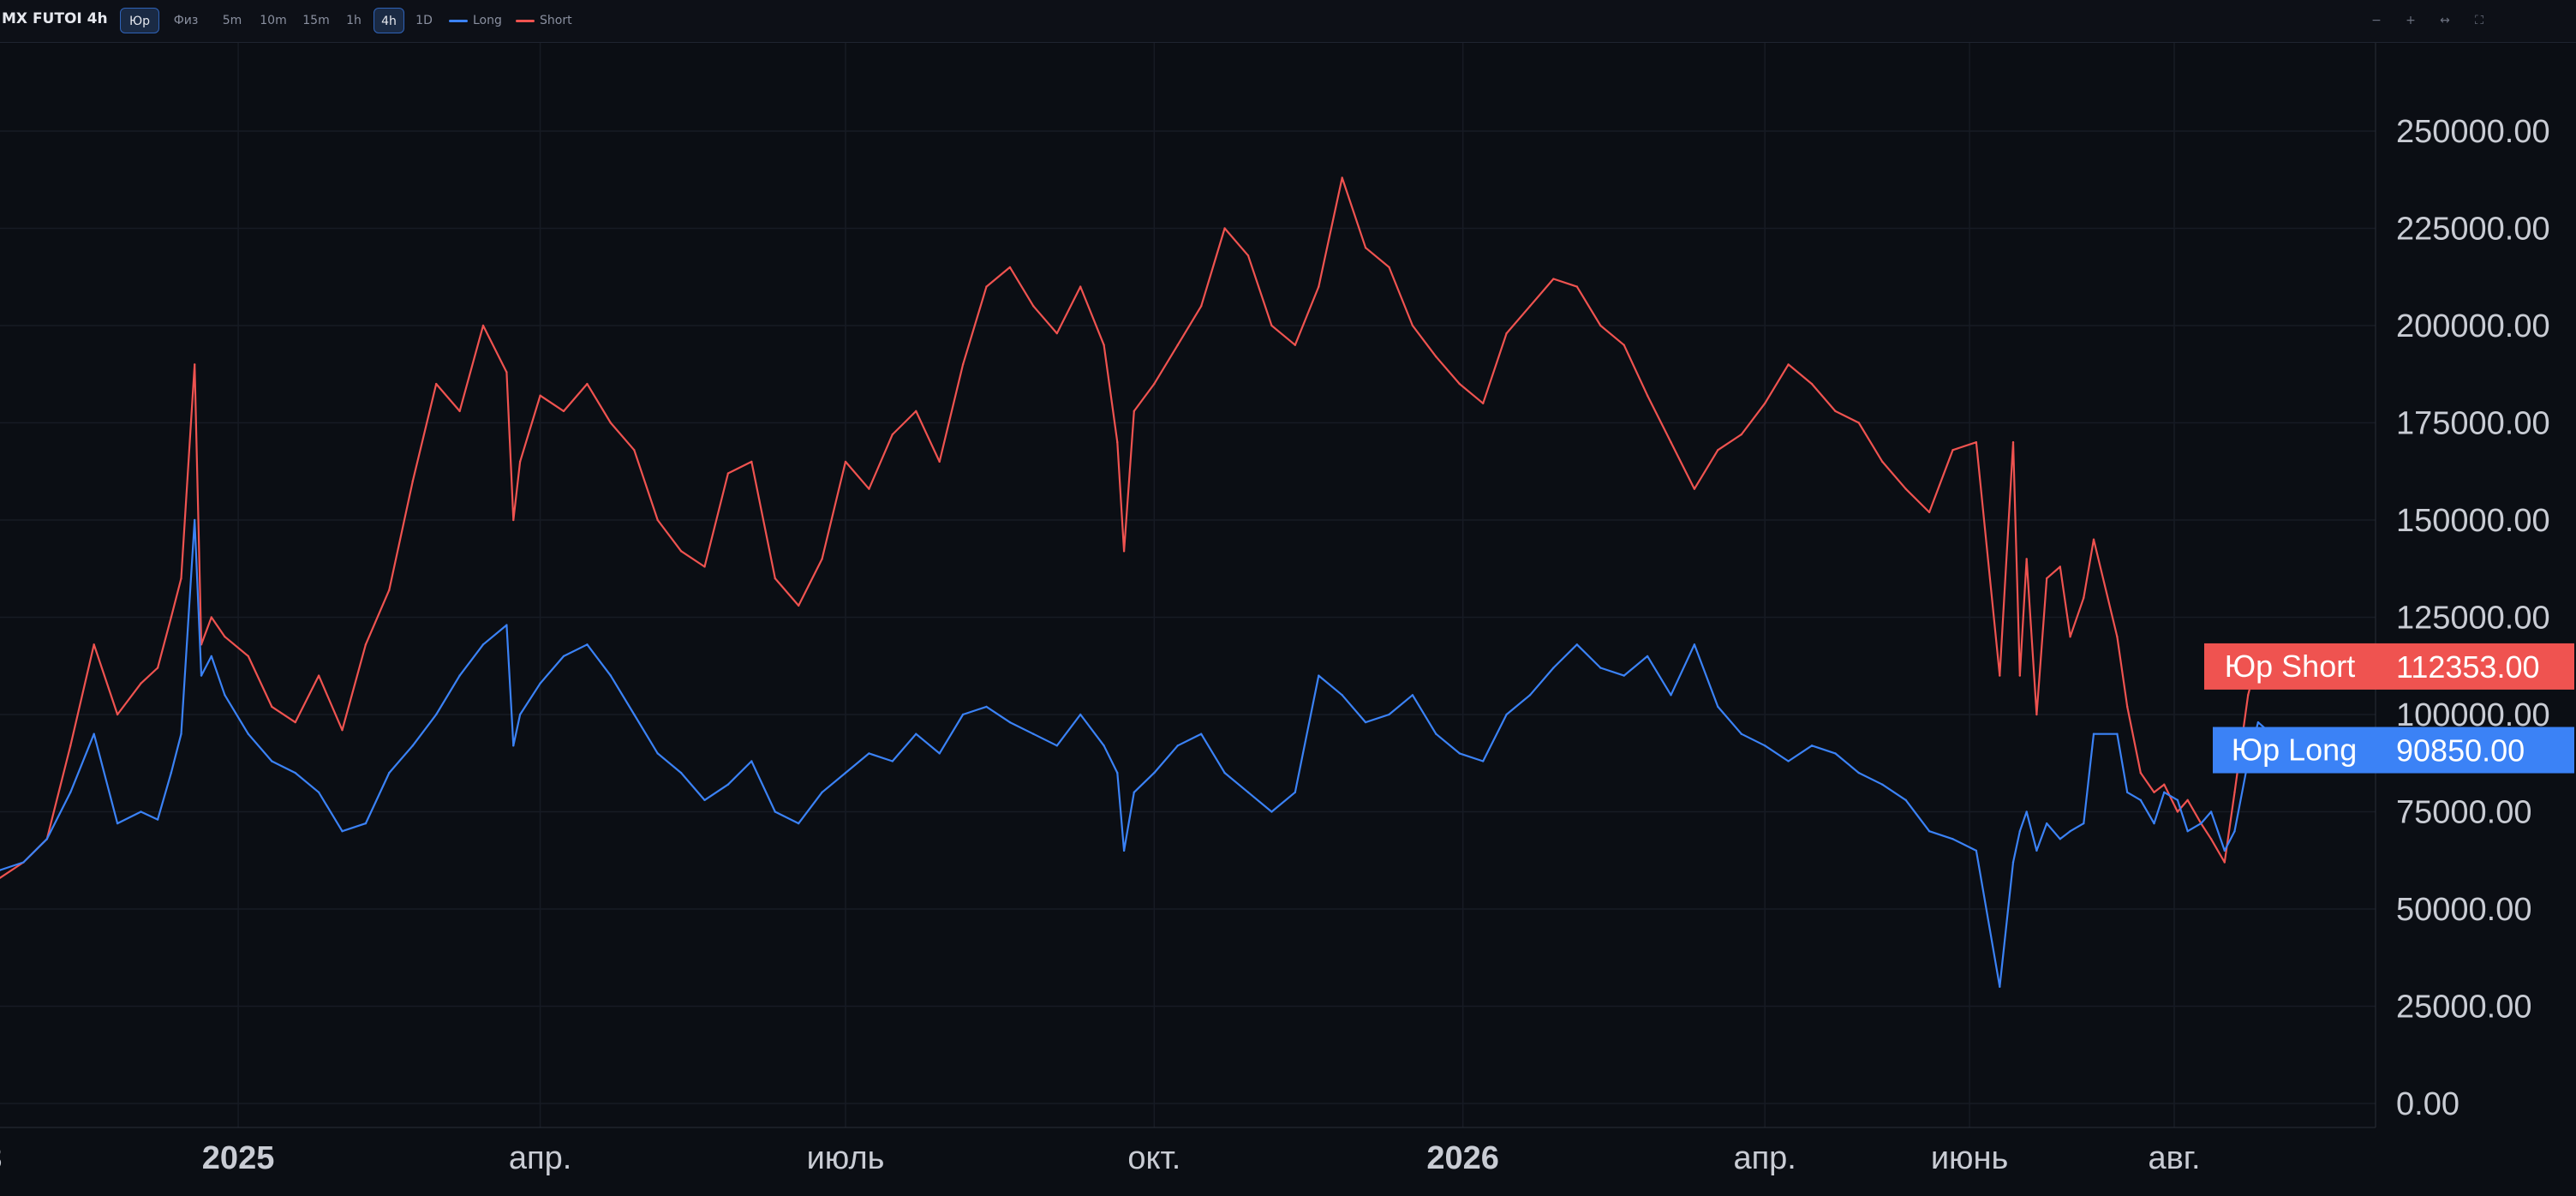 The width and height of the screenshot is (2576, 1196). What do you see at coordinates (2473, 424) in the screenshot?
I see `y-tick-label: 175000.00` at bounding box center [2473, 424].